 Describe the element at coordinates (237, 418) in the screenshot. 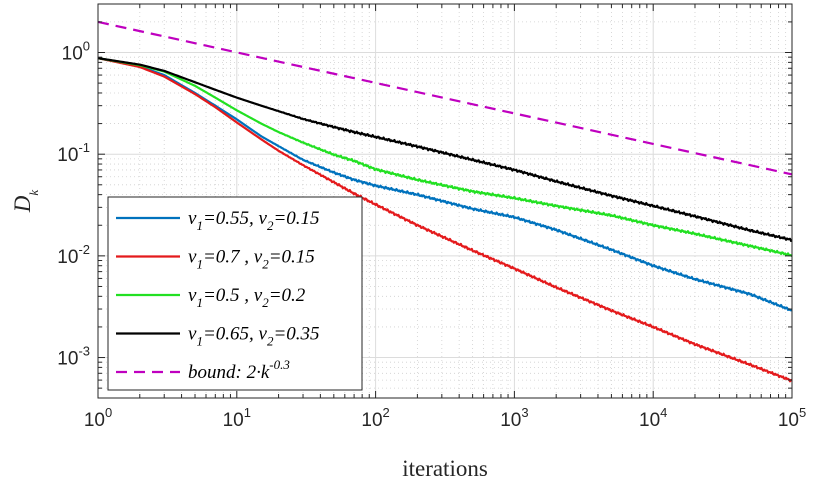

I see `x-tick-label: 10¹` at that location.